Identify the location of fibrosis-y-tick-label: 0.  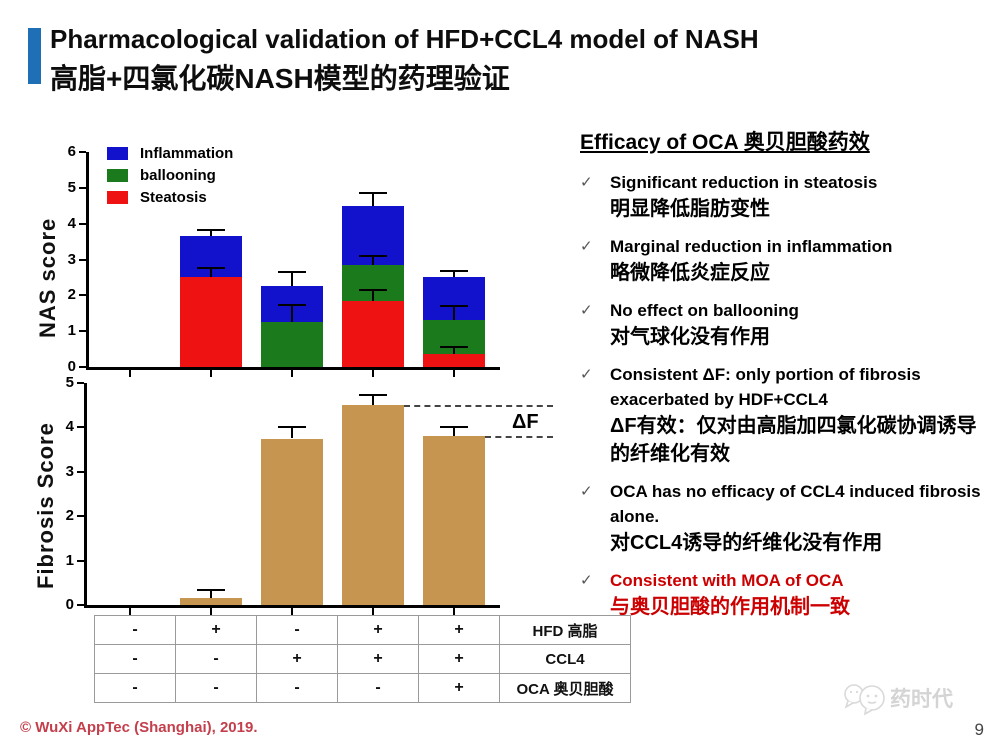
(69, 604).